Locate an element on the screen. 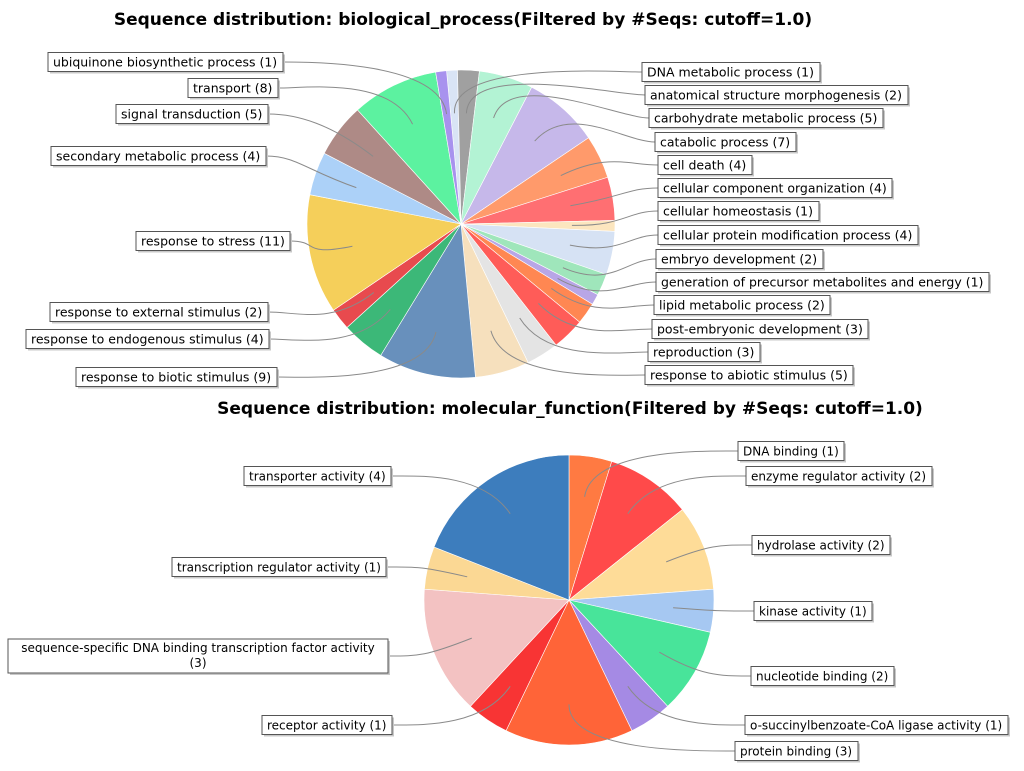 The image size is (1024, 771). slice-label: protein binding (3) is located at coordinates (797, 752).